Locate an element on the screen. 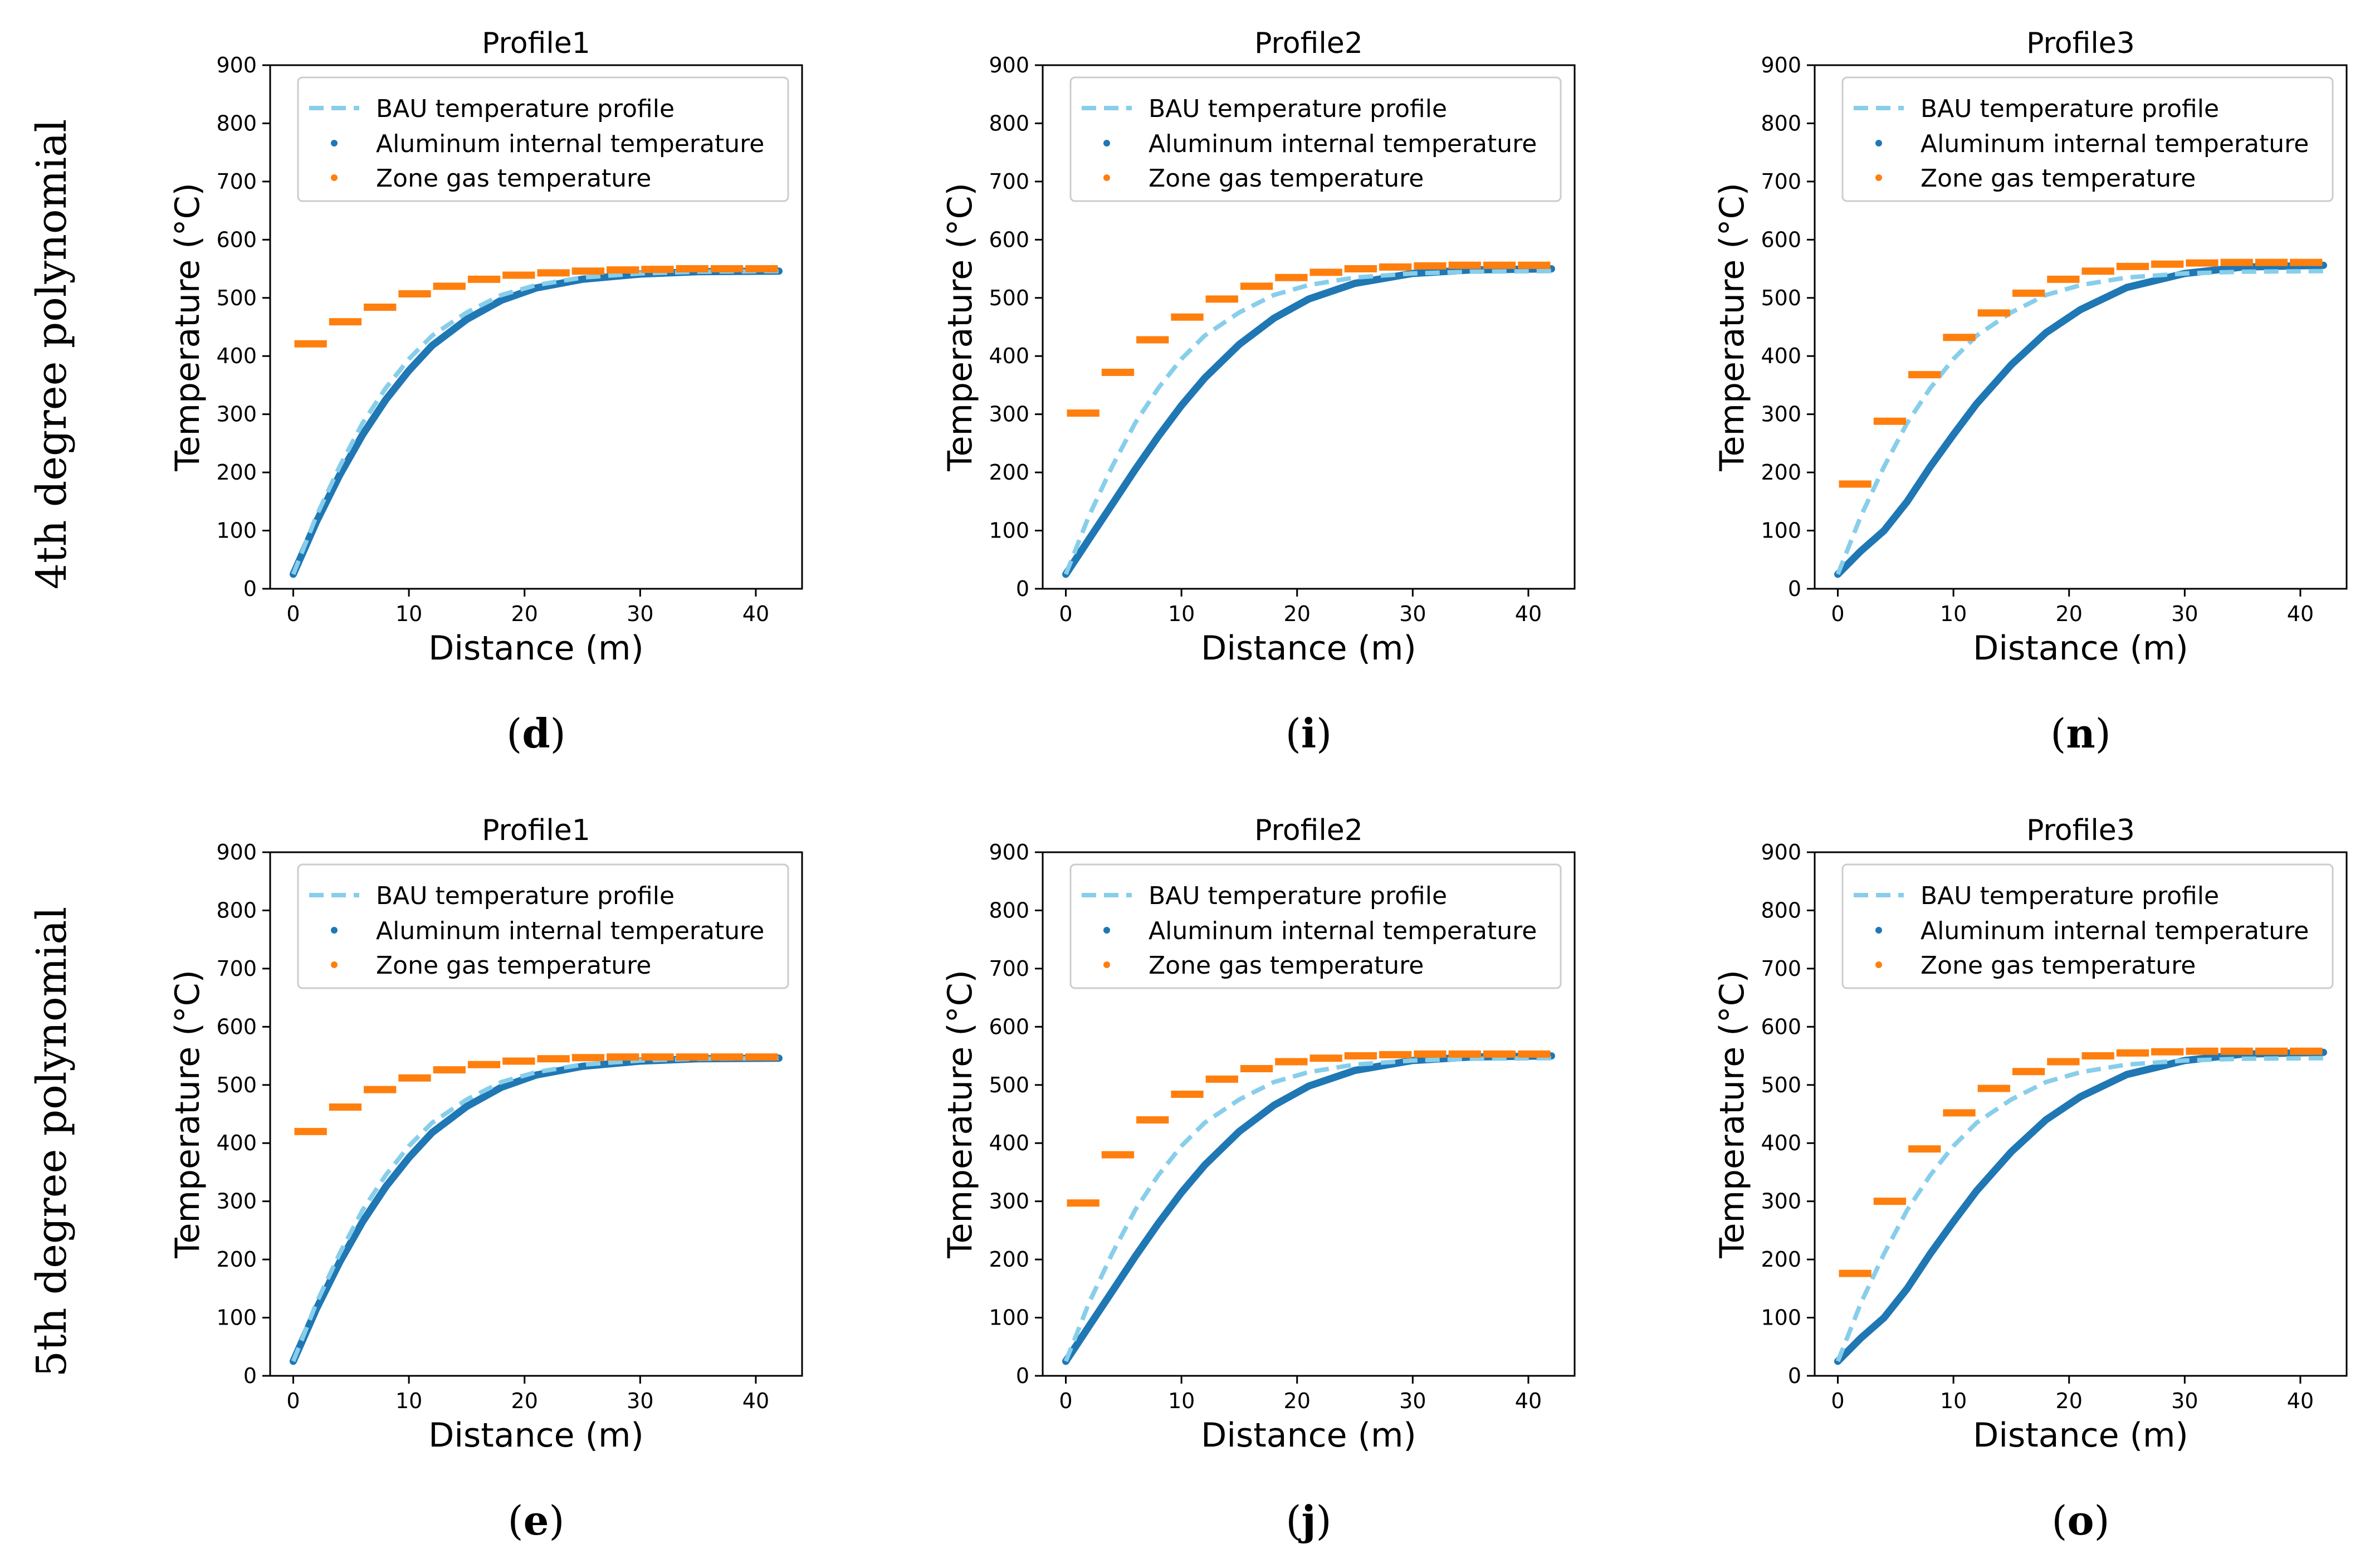 The image size is (2370, 1568). chart-title: Profile2 is located at coordinates (1308, 830).